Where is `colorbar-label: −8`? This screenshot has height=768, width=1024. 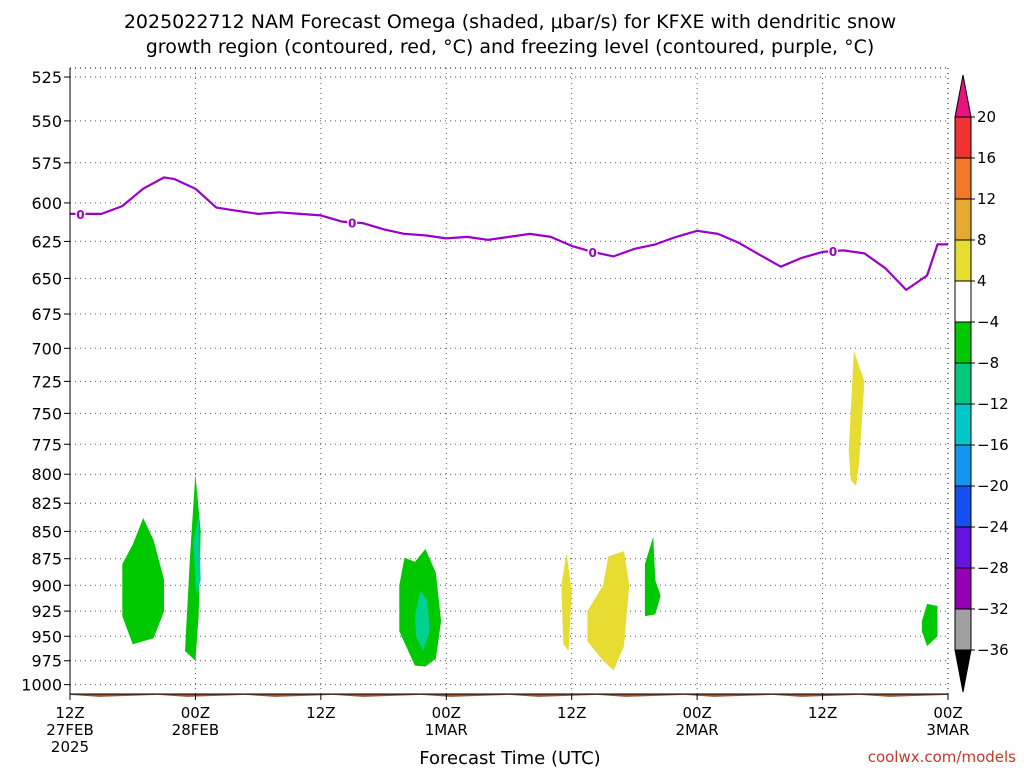
colorbar-label: −8 is located at coordinates (988, 363).